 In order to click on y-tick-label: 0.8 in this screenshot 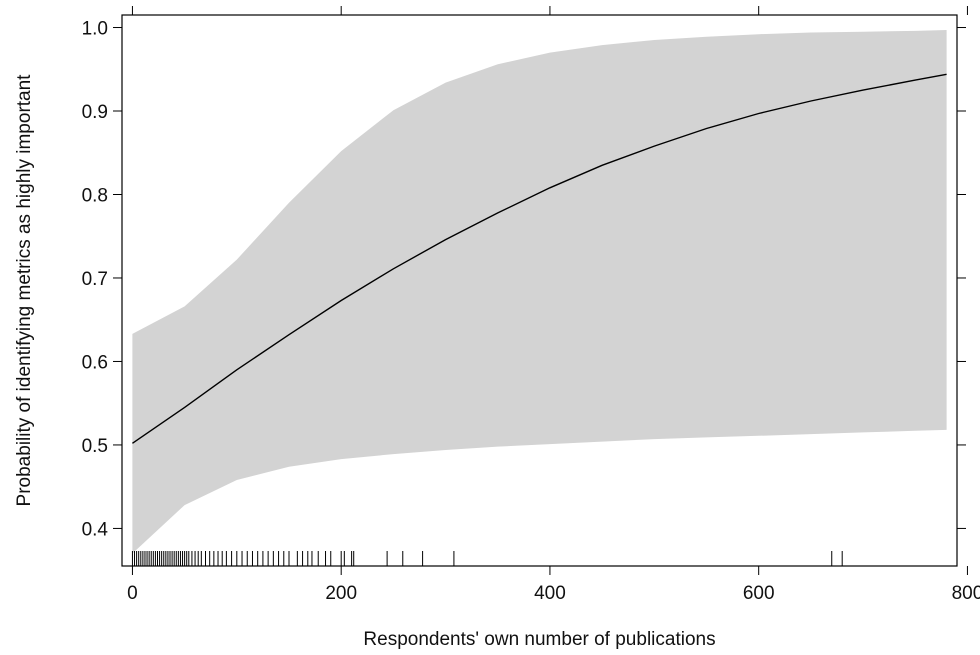, I will do `click(95, 195)`.